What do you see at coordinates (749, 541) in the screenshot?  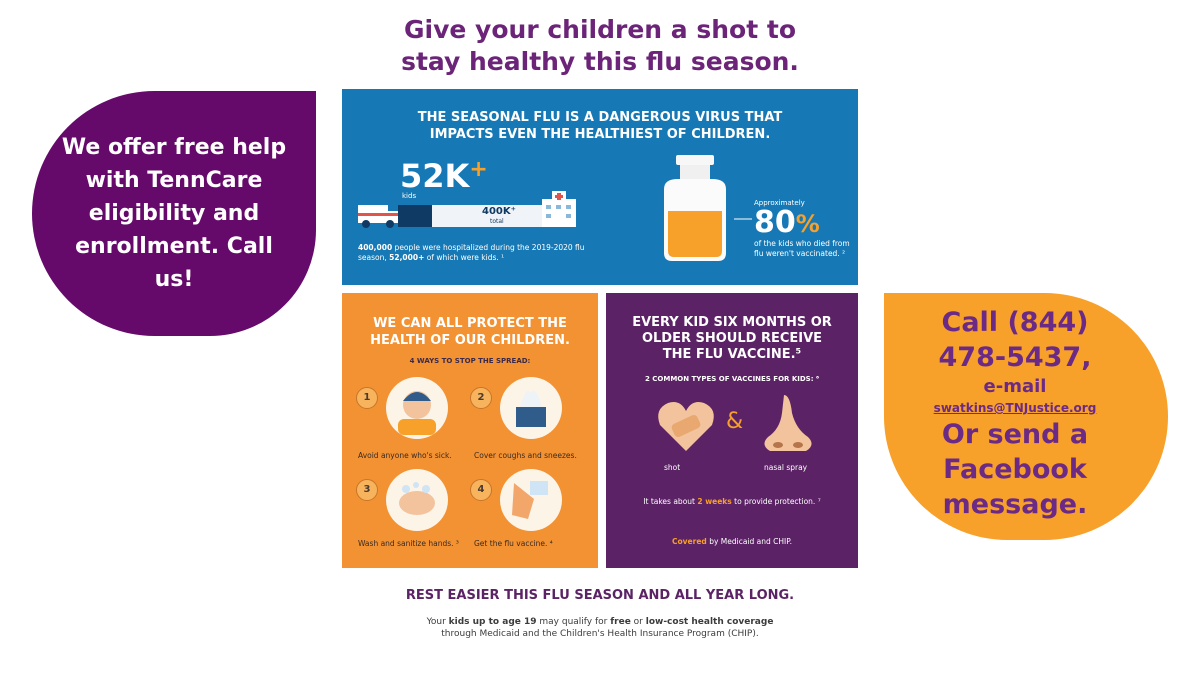 I see `covered-rest: by Medicaid and CHIP.` at bounding box center [749, 541].